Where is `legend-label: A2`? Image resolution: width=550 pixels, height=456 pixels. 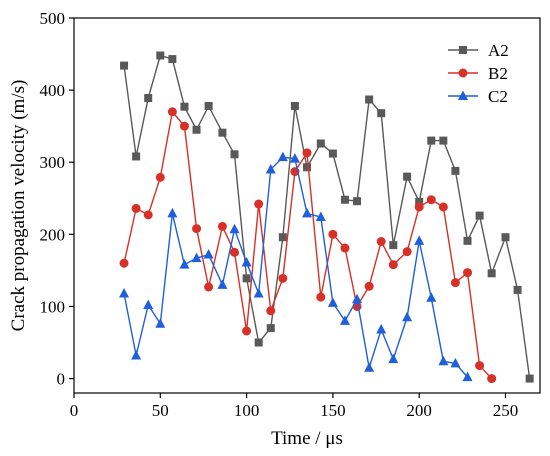 legend-label: A2 is located at coordinates (498, 50).